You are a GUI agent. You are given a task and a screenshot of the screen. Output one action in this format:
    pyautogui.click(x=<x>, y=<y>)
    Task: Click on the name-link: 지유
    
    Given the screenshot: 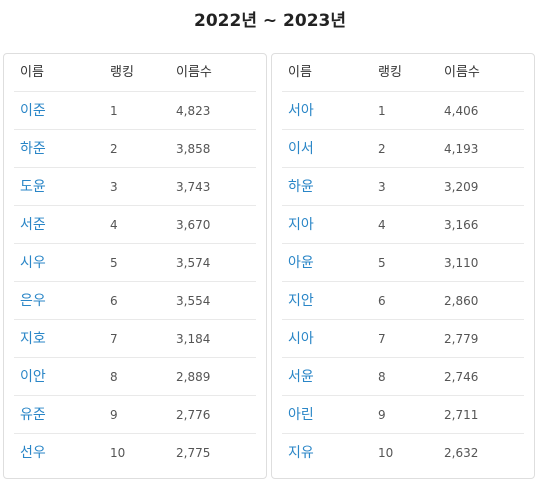 What is the action you would take?
    pyautogui.click(x=301, y=453)
    